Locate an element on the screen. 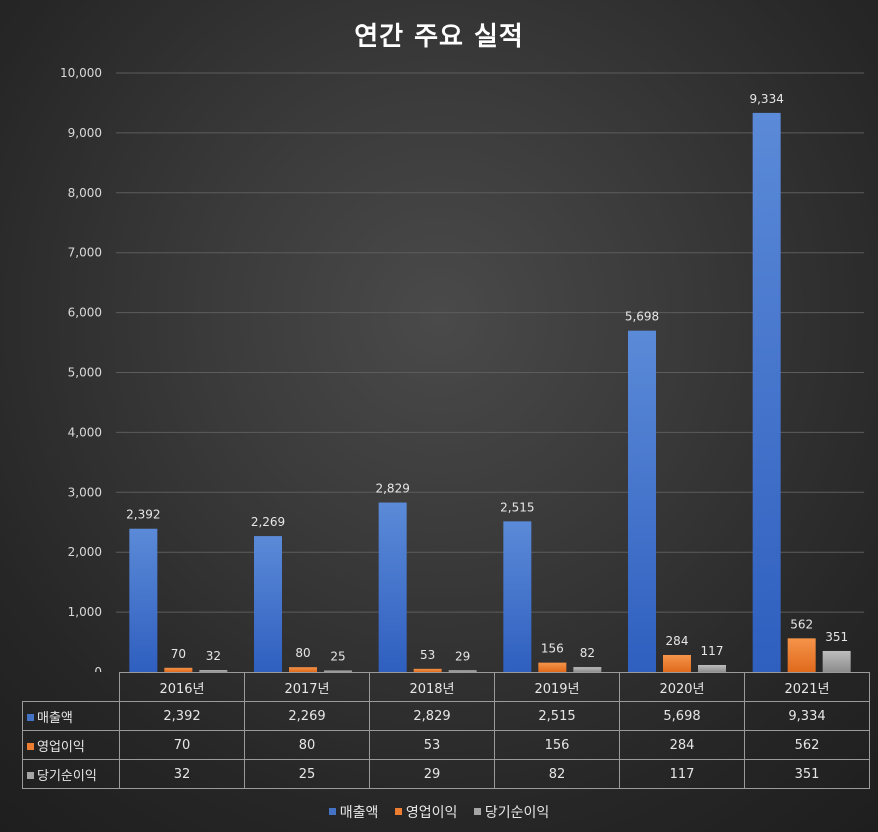  data-table-cell: 82 is located at coordinates (557, 774).